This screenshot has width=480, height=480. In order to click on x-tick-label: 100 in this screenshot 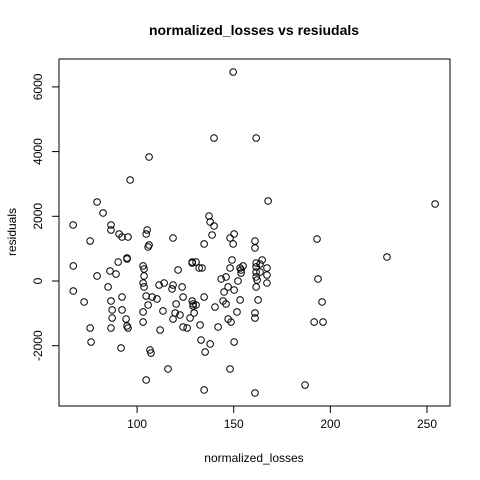, I will do `click(137, 424)`.